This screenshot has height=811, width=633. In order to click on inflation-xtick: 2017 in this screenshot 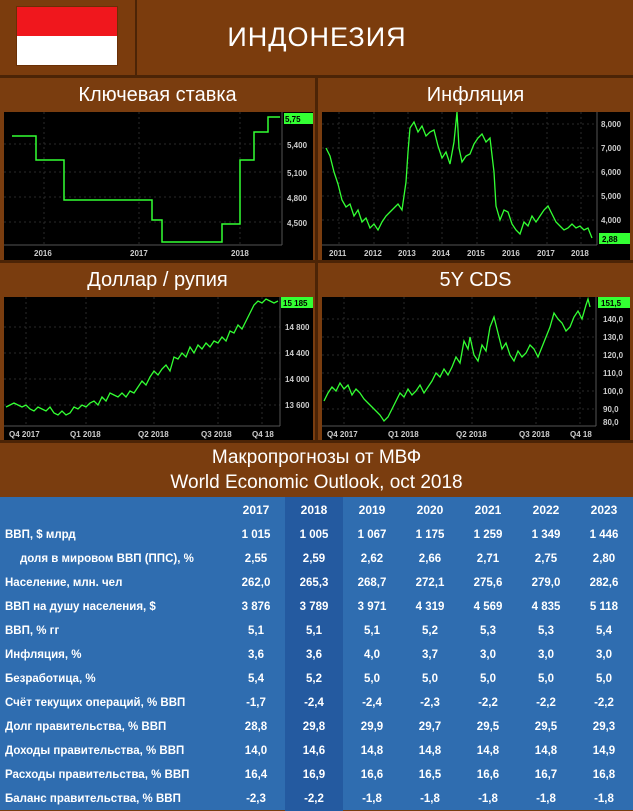, I will do `click(546, 253)`.